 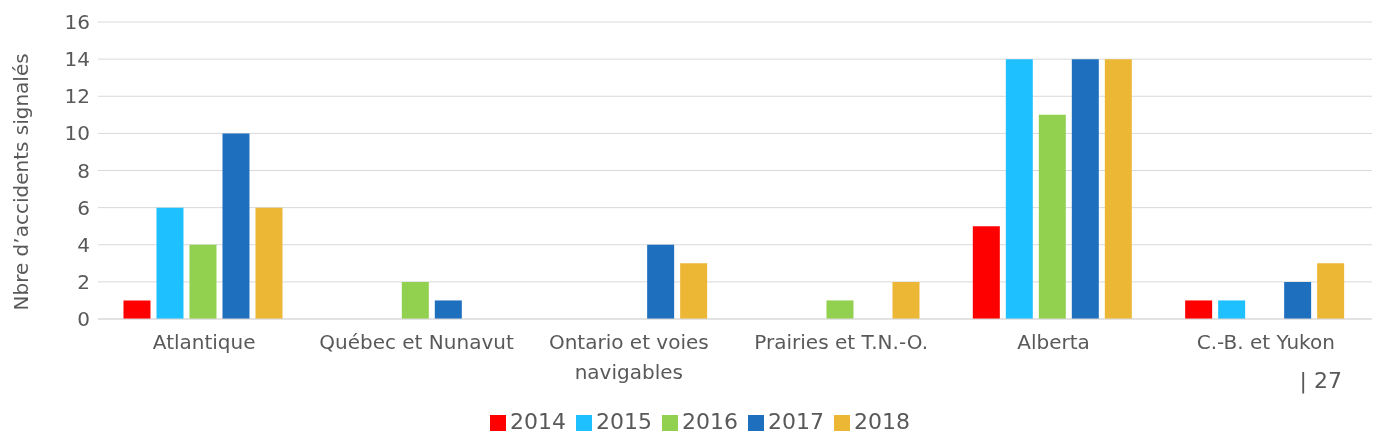 I want to click on legend-label: 2016, so click(x=710, y=421).